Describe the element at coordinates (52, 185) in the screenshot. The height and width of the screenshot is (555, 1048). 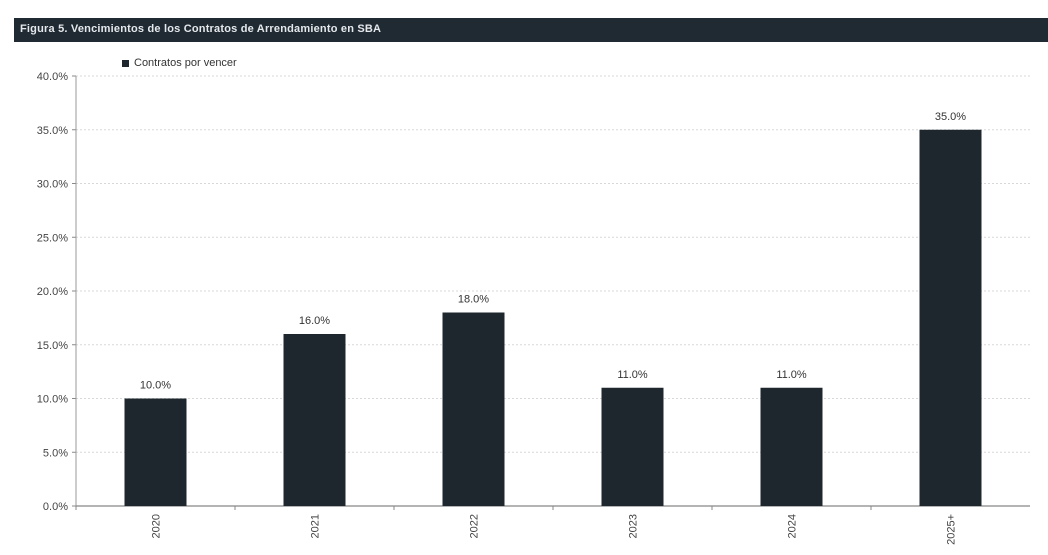
I see `y-tick-label: 30.0%` at that location.